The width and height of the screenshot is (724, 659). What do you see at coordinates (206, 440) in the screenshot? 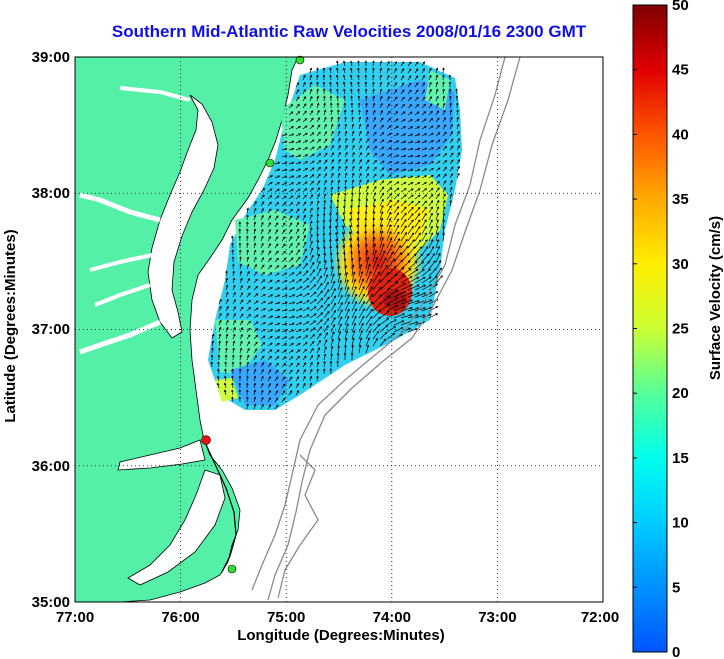
I see `station-marker-highlight` at bounding box center [206, 440].